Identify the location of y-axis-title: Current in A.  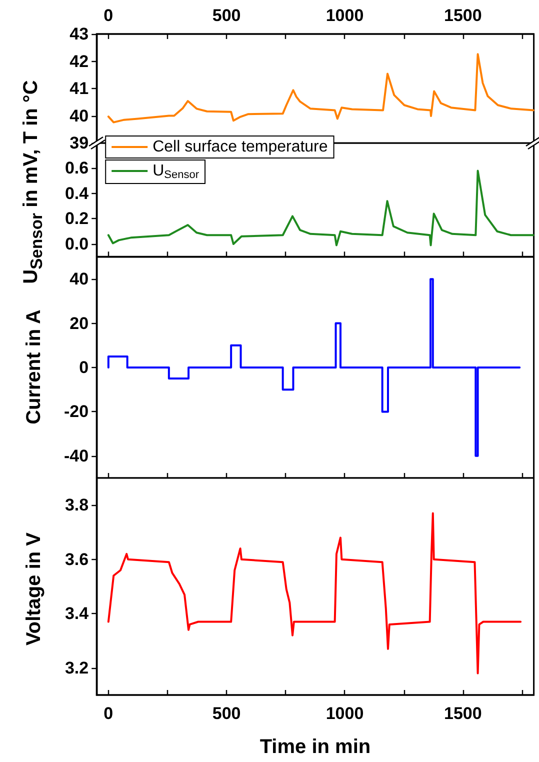
(34, 366).